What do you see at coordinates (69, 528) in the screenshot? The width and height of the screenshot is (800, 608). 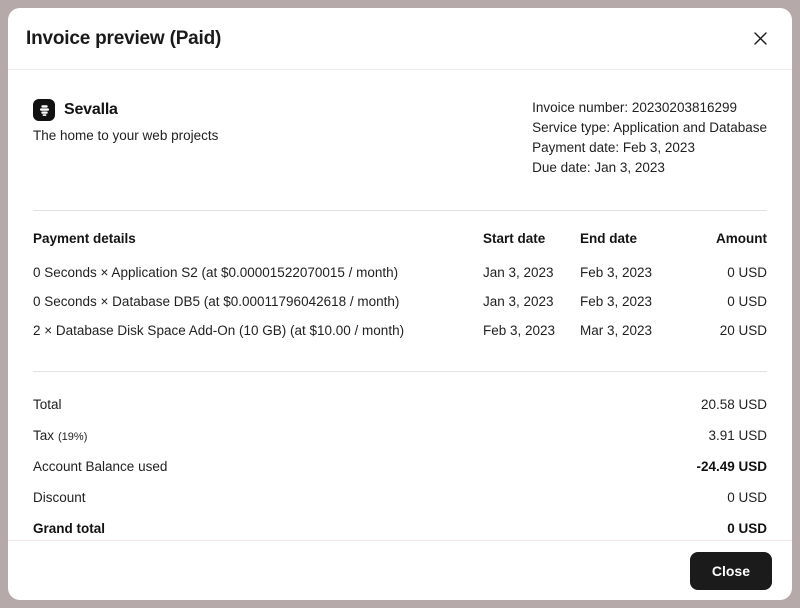 I see `grand-total-label: Grand total` at bounding box center [69, 528].